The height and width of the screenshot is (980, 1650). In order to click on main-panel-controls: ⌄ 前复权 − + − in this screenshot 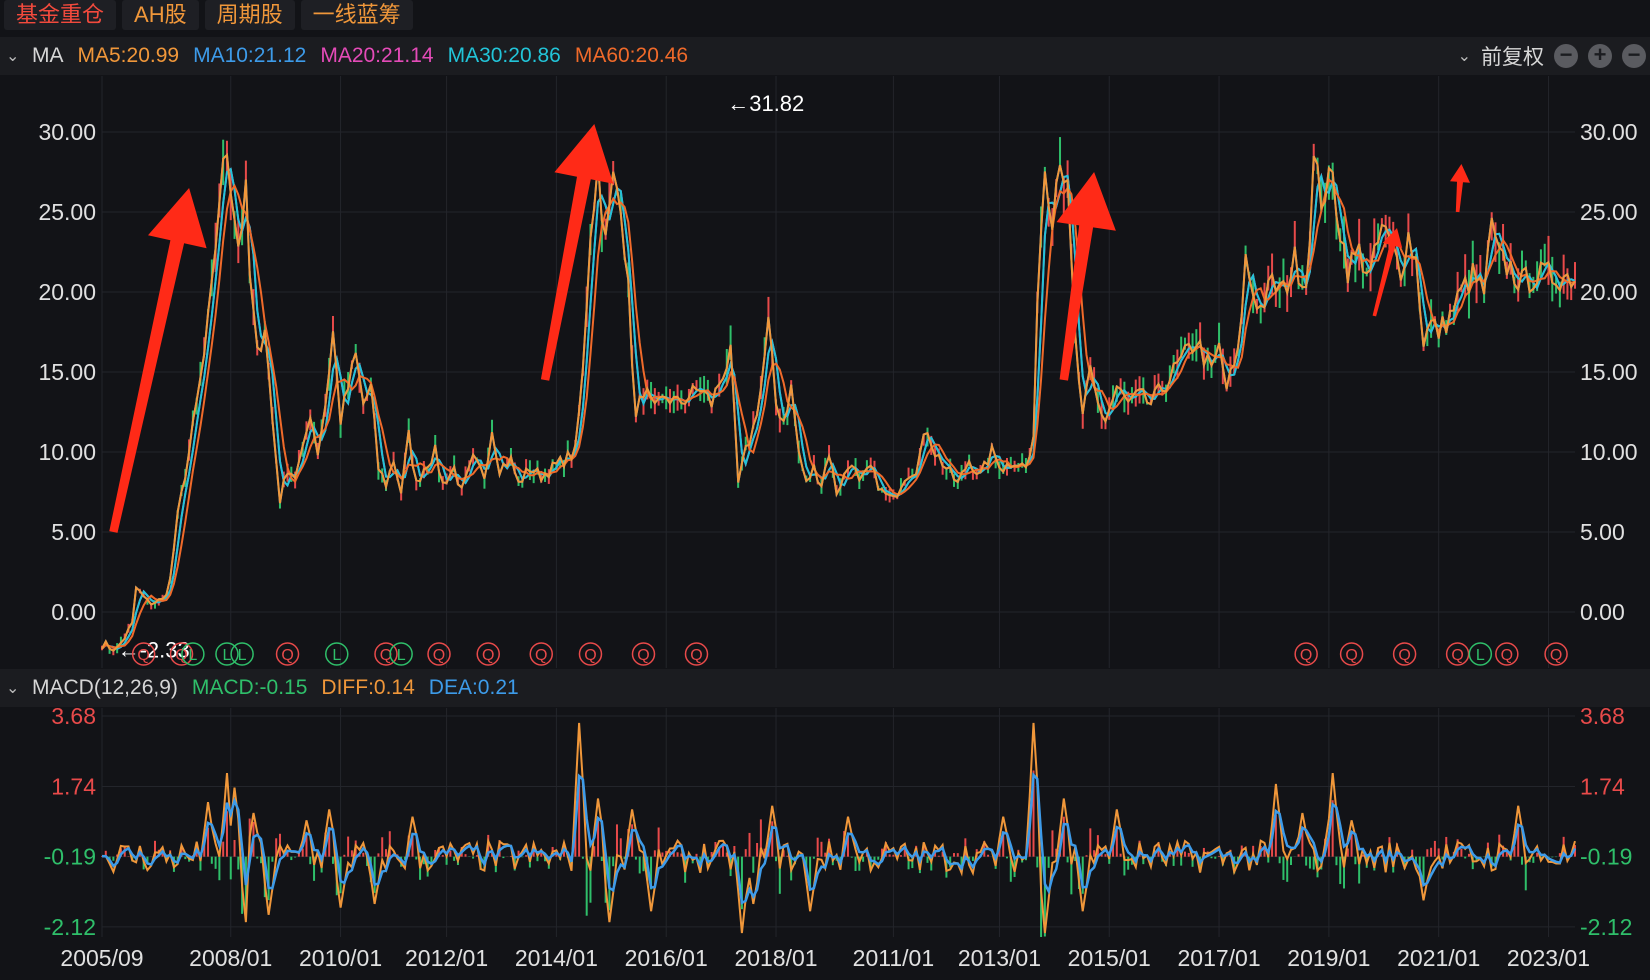, I will do `click(1554, 56)`.